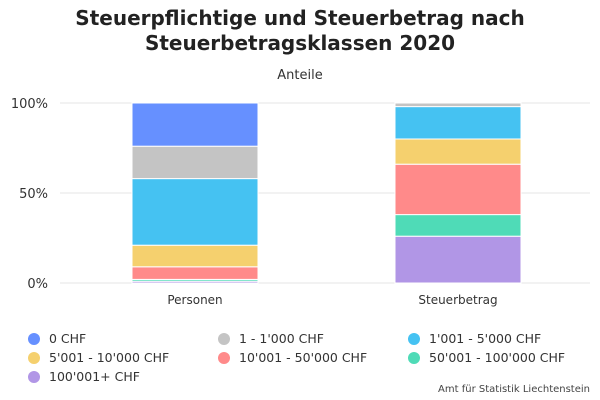  Describe the element at coordinates (457, 300) in the screenshot. I see `x-category-label: Steuerbetrag` at that location.